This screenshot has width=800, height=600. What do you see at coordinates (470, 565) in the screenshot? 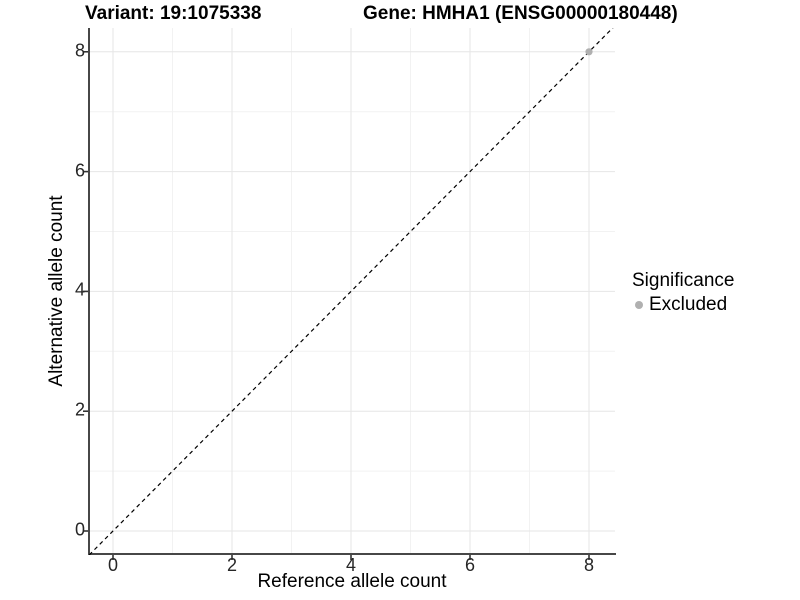
I see `x-tick-label: 6` at bounding box center [470, 565].